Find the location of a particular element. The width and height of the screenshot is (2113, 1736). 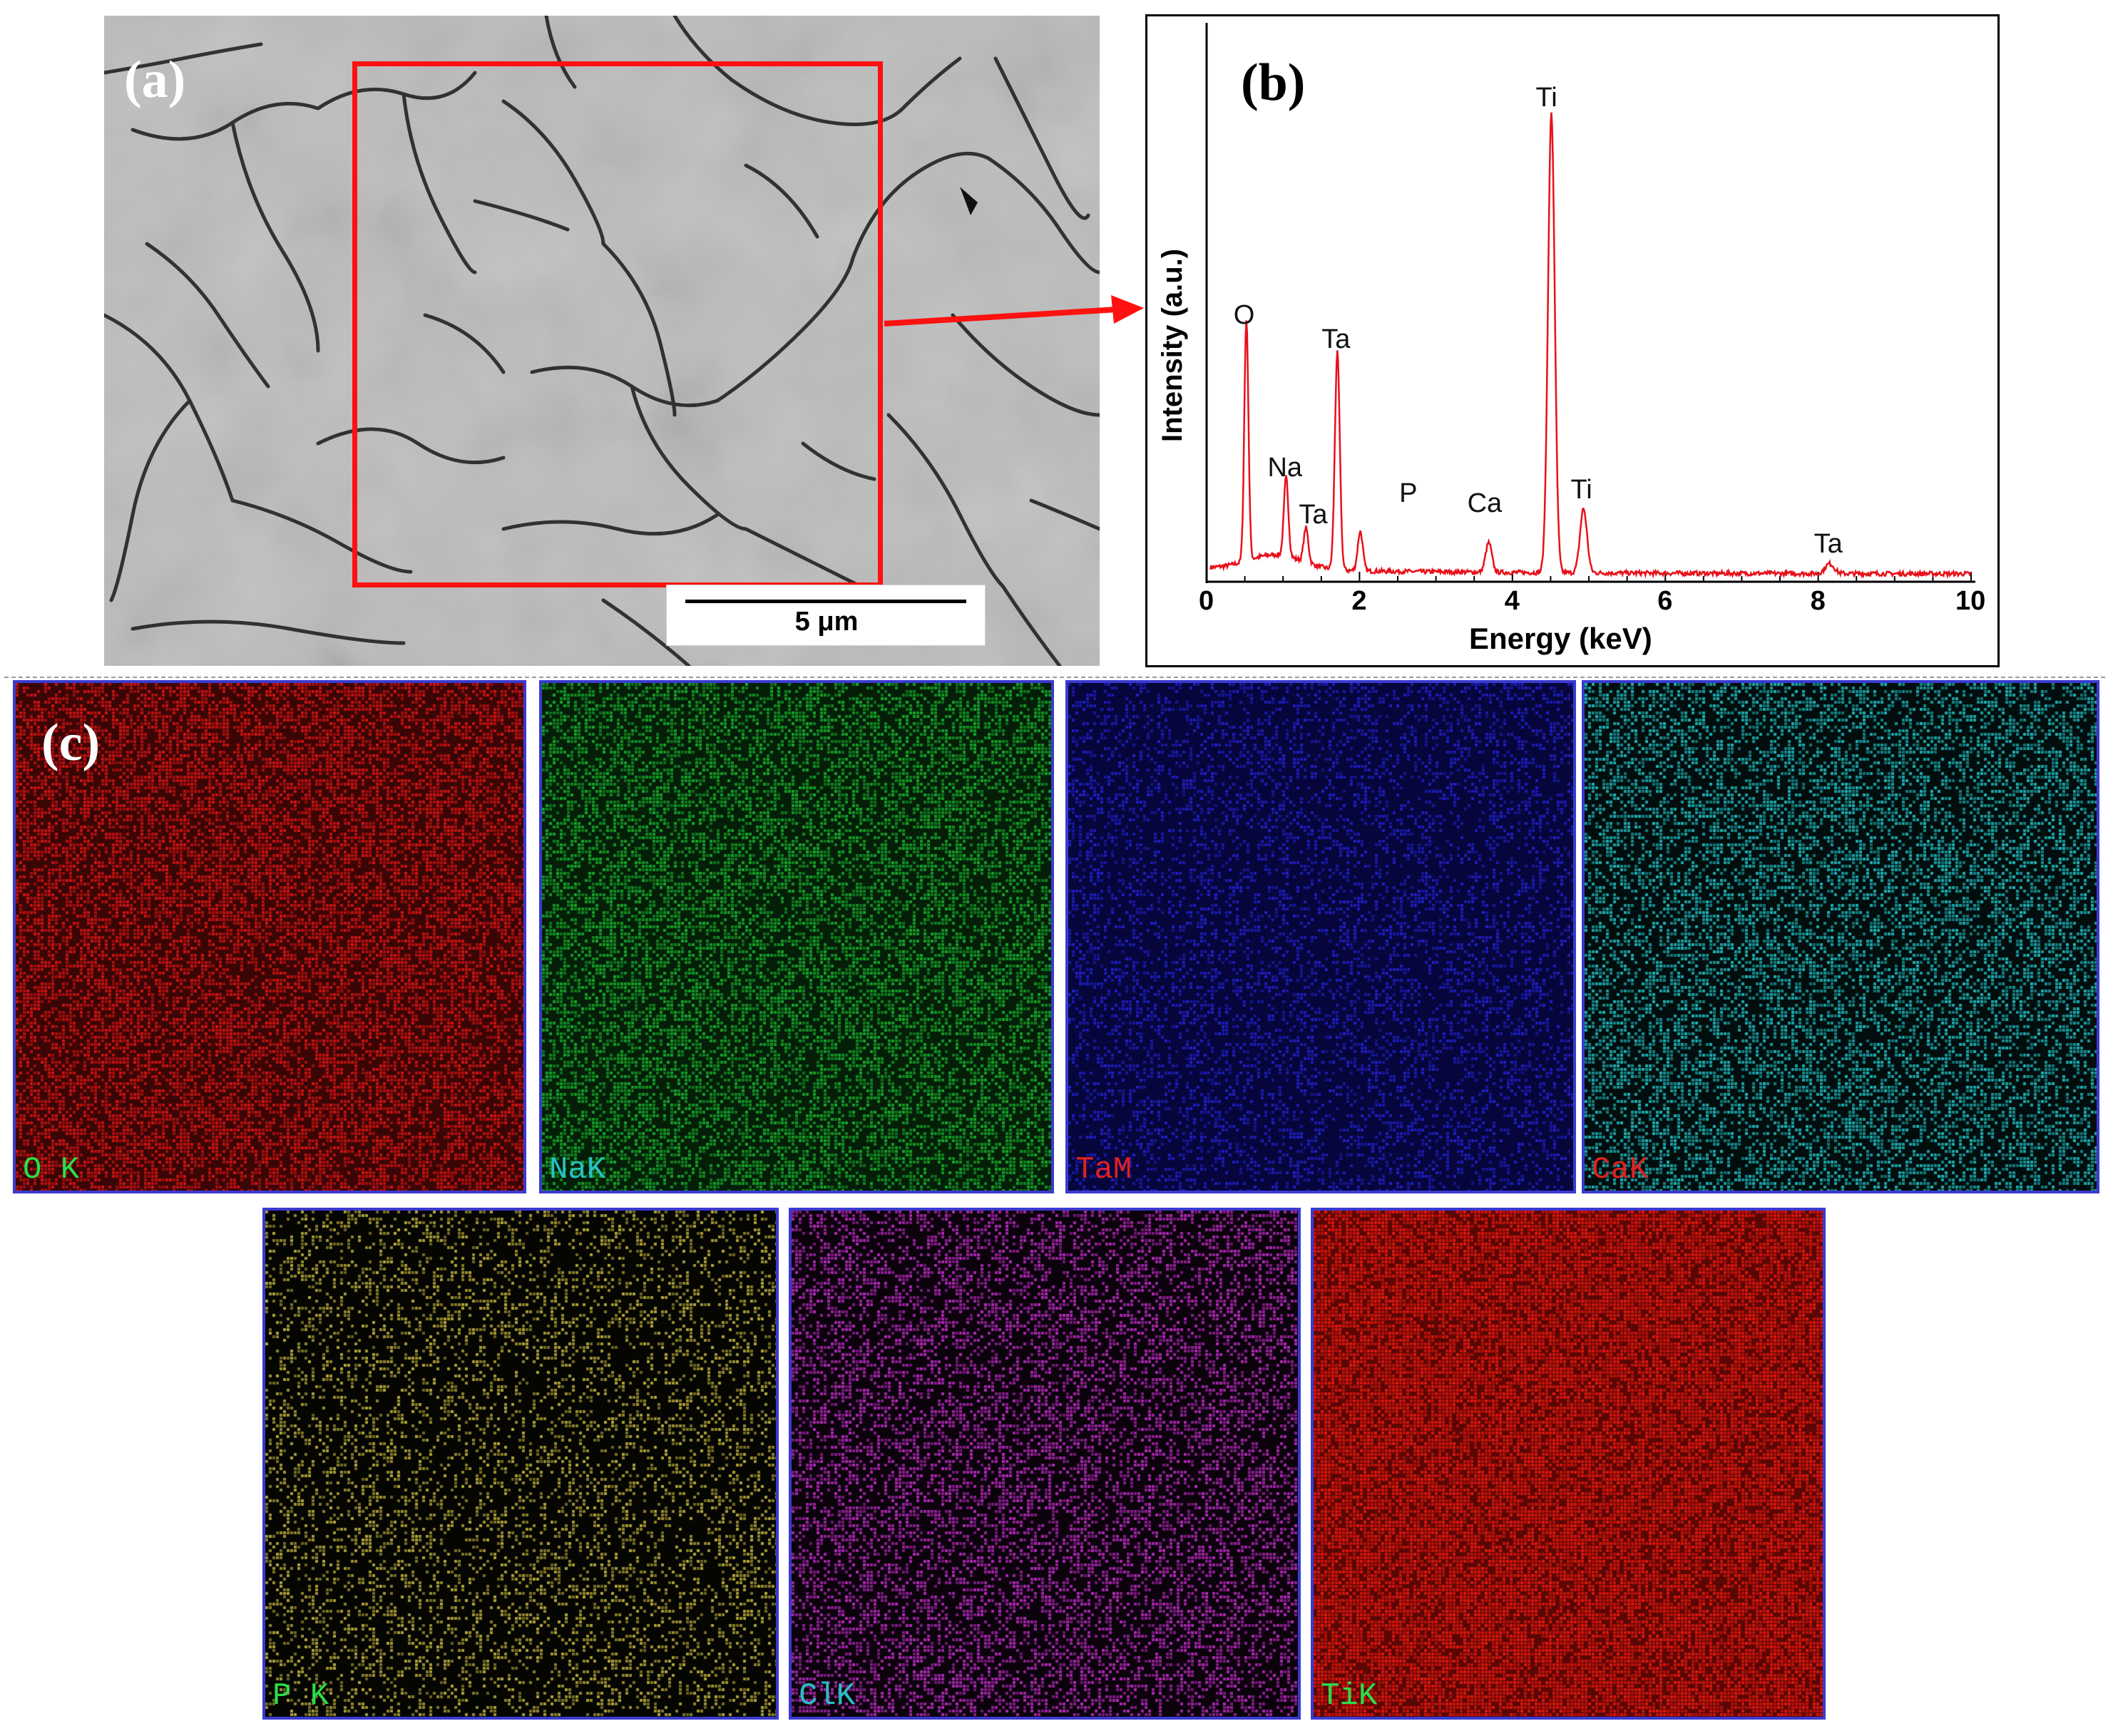

elemental-map: P K is located at coordinates (520, 1464).